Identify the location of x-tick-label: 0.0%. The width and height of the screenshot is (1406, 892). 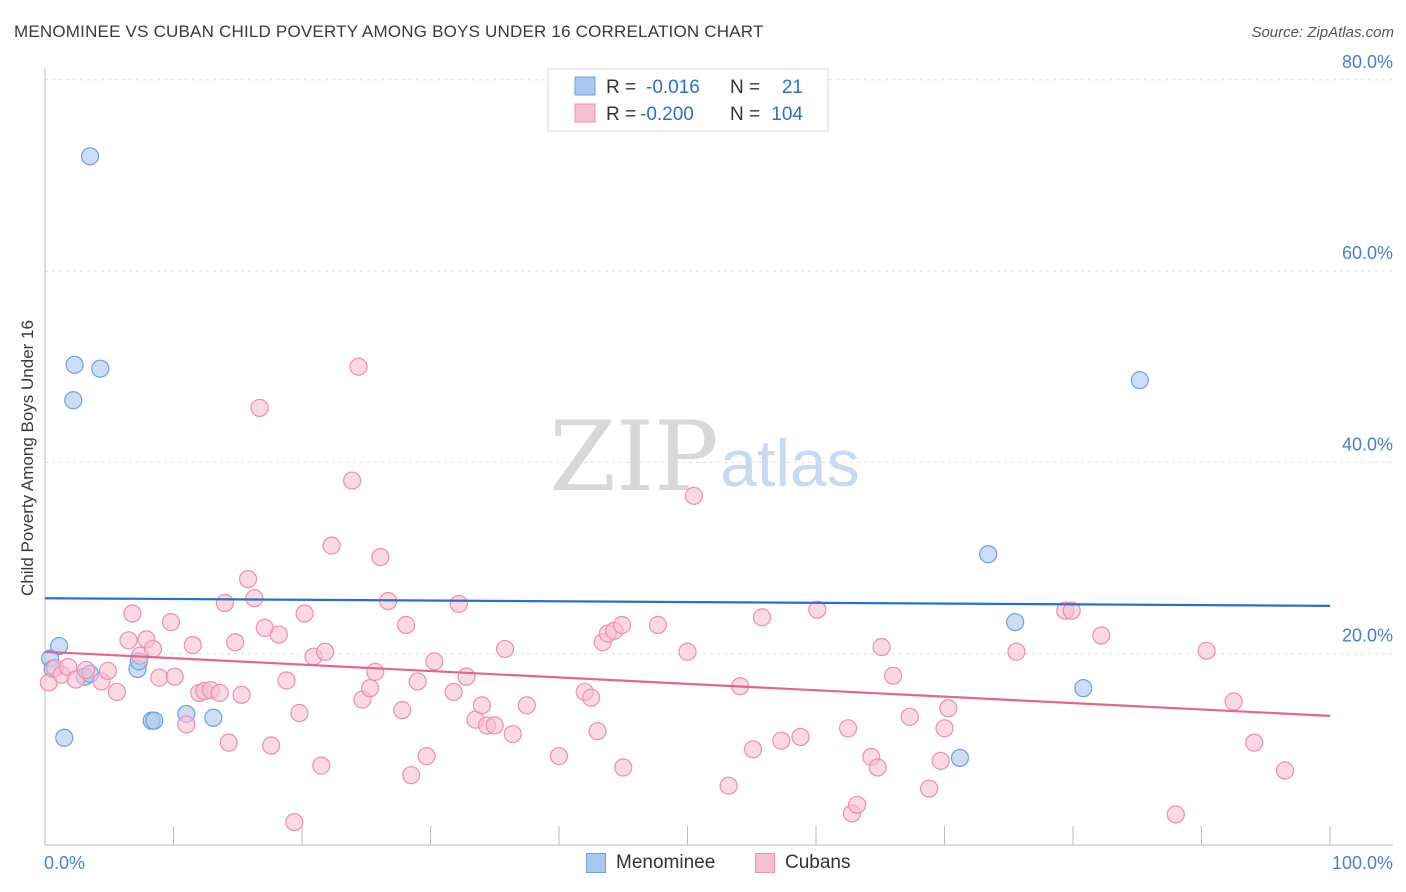
(64, 863).